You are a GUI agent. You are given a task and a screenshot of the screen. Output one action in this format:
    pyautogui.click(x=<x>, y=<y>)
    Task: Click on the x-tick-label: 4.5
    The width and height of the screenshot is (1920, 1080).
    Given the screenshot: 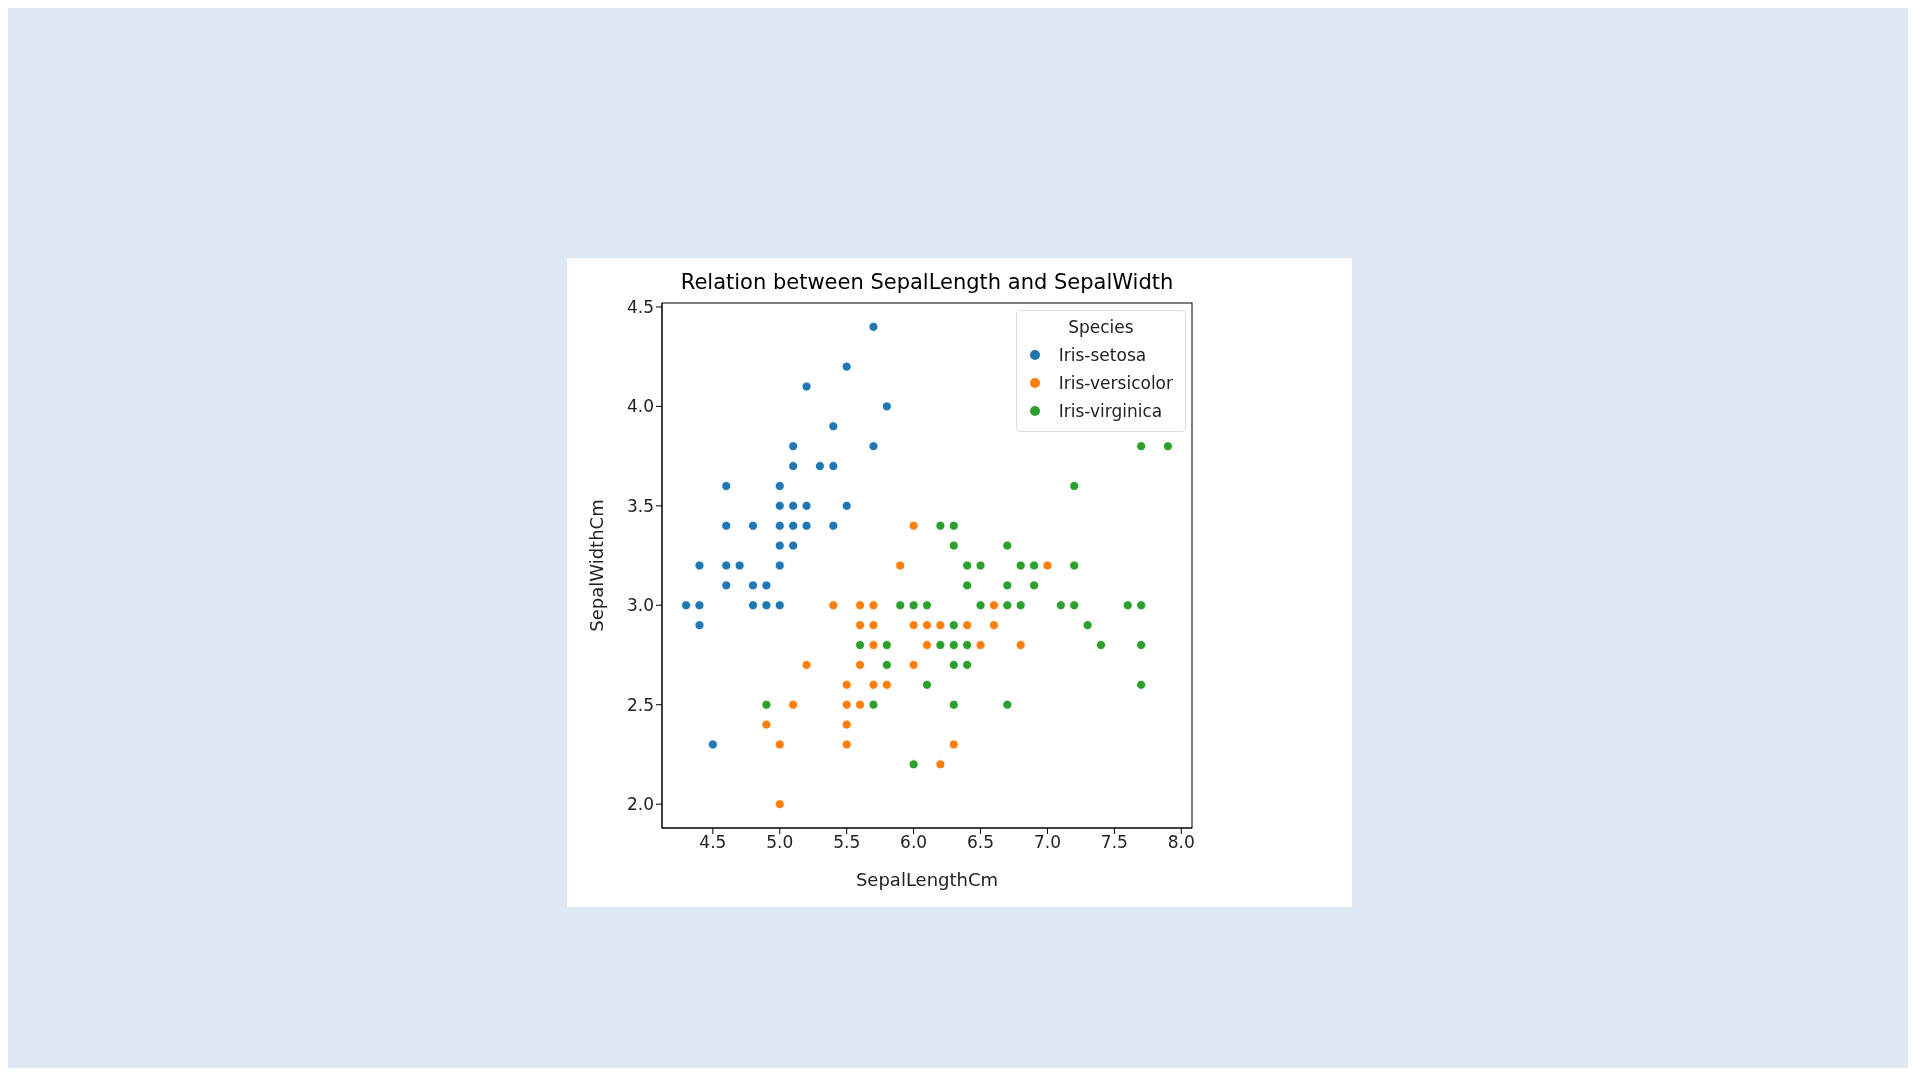 What is the action you would take?
    pyautogui.click(x=713, y=842)
    